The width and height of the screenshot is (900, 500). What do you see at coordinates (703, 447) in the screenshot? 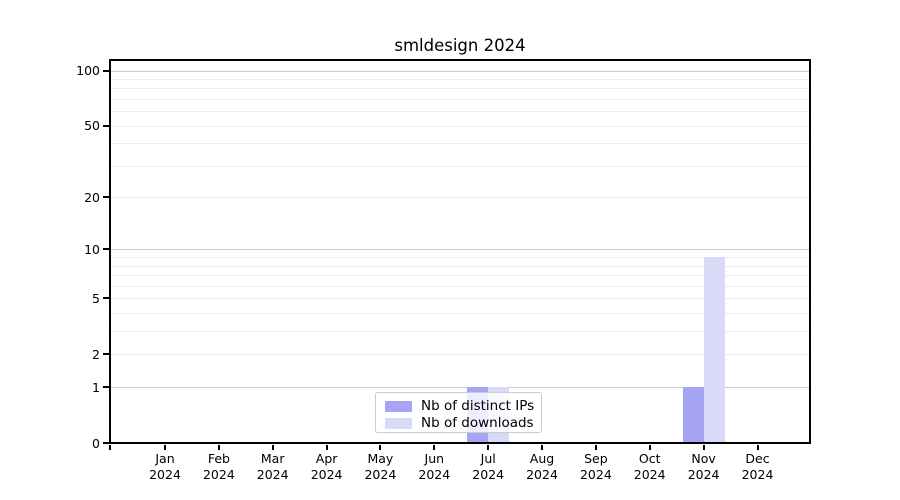
I see `x-tick-nov` at bounding box center [703, 447].